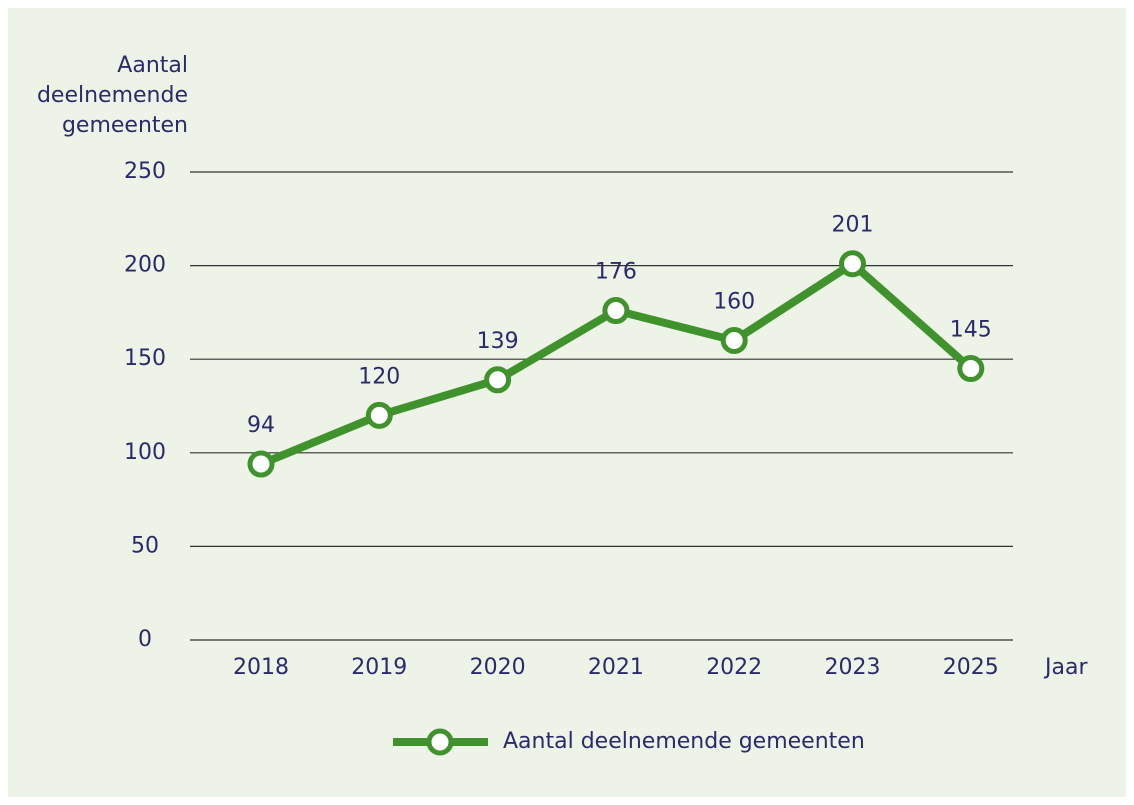  Describe the element at coordinates (261, 425) in the screenshot. I see `data-label: 94` at that location.